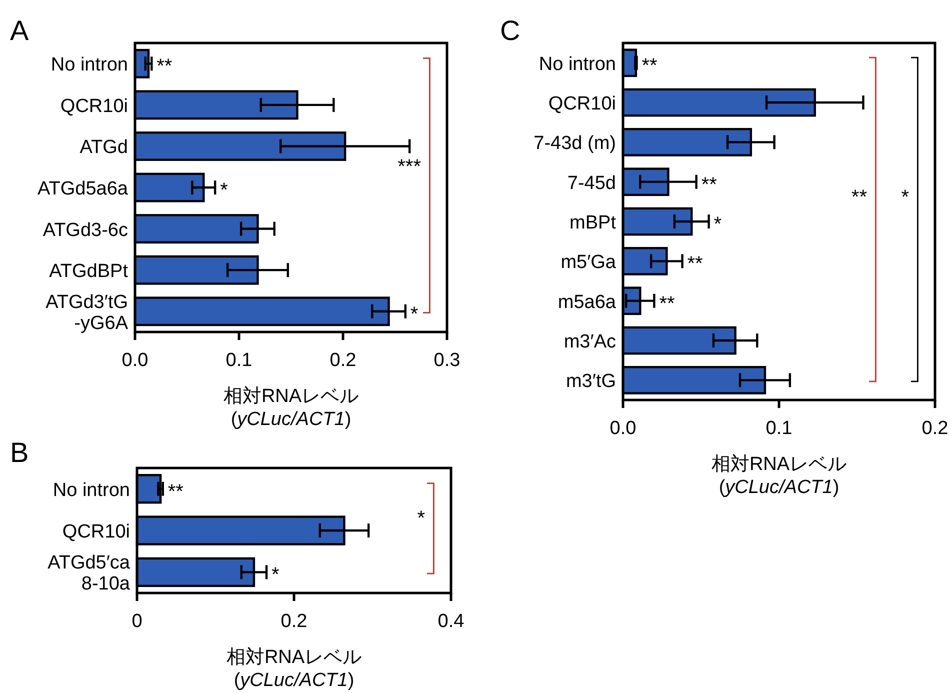 The height and width of the screenshot is (693, 950). I want to click on y-tick-label: ATGd, so click(104, 147).